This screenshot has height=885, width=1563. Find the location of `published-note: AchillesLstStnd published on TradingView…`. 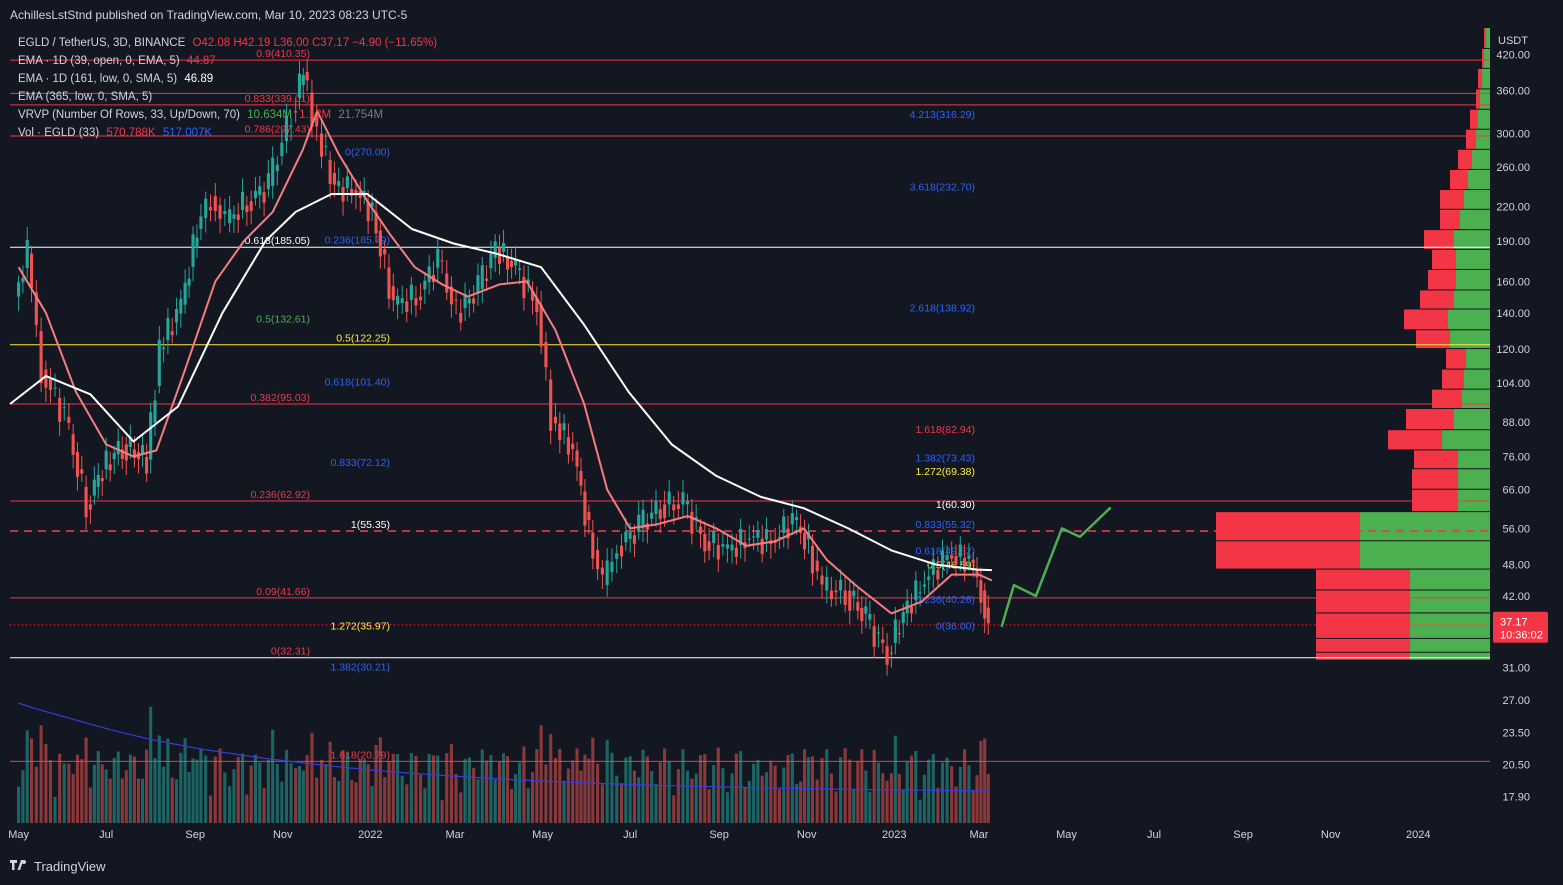

published-note: AchillesLstStnd published on TradingView… is located at coordinates (209, 15).